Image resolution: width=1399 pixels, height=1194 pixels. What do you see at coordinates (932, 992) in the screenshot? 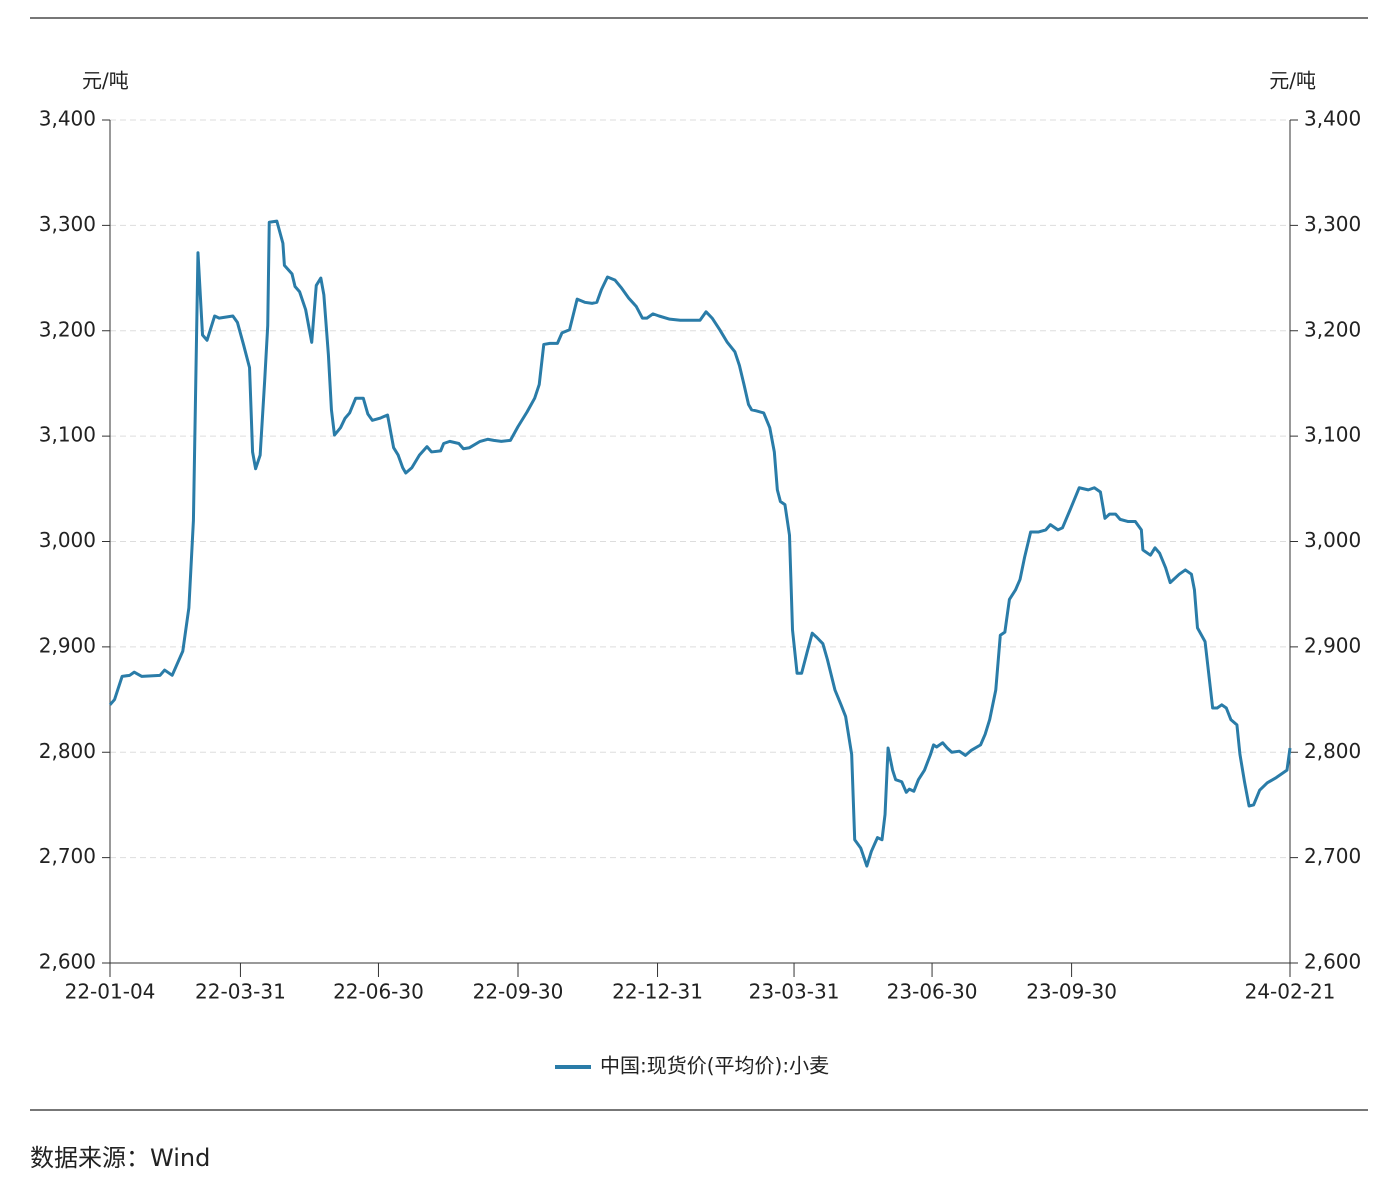
I see `x-tick-label: 23-06-30` at bounding box center [932, 992].